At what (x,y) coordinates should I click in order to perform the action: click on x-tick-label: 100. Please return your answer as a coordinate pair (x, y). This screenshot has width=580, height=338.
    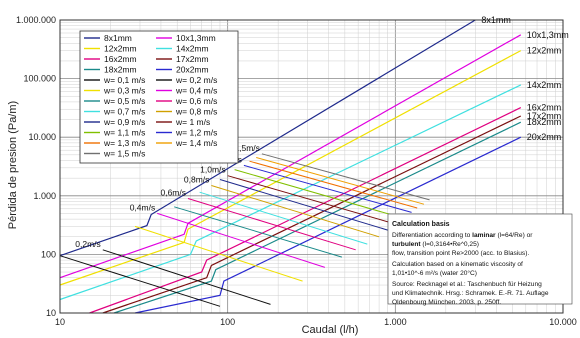
    Looking at the image, I should click on (227, 322).